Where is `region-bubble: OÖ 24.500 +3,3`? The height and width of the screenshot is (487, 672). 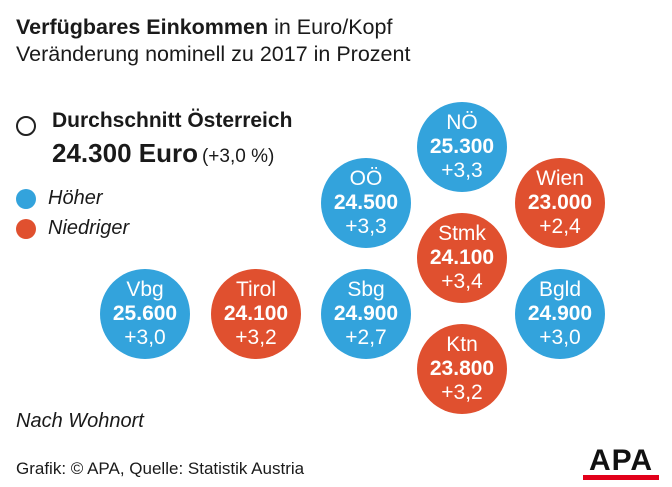 region-bubble: OÖ 24.500 +3,3 is located at coordinates (366, 203).